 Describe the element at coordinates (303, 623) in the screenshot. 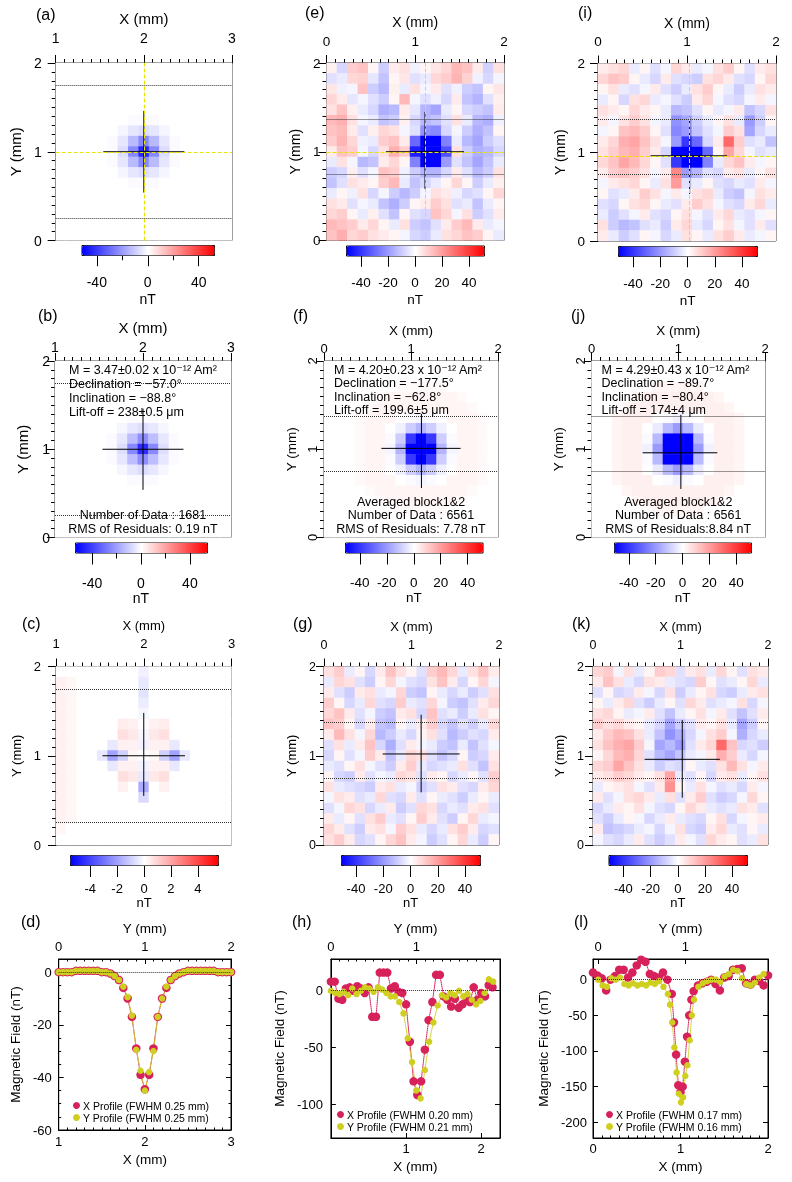

I see `chart-title: (g)` at that location.